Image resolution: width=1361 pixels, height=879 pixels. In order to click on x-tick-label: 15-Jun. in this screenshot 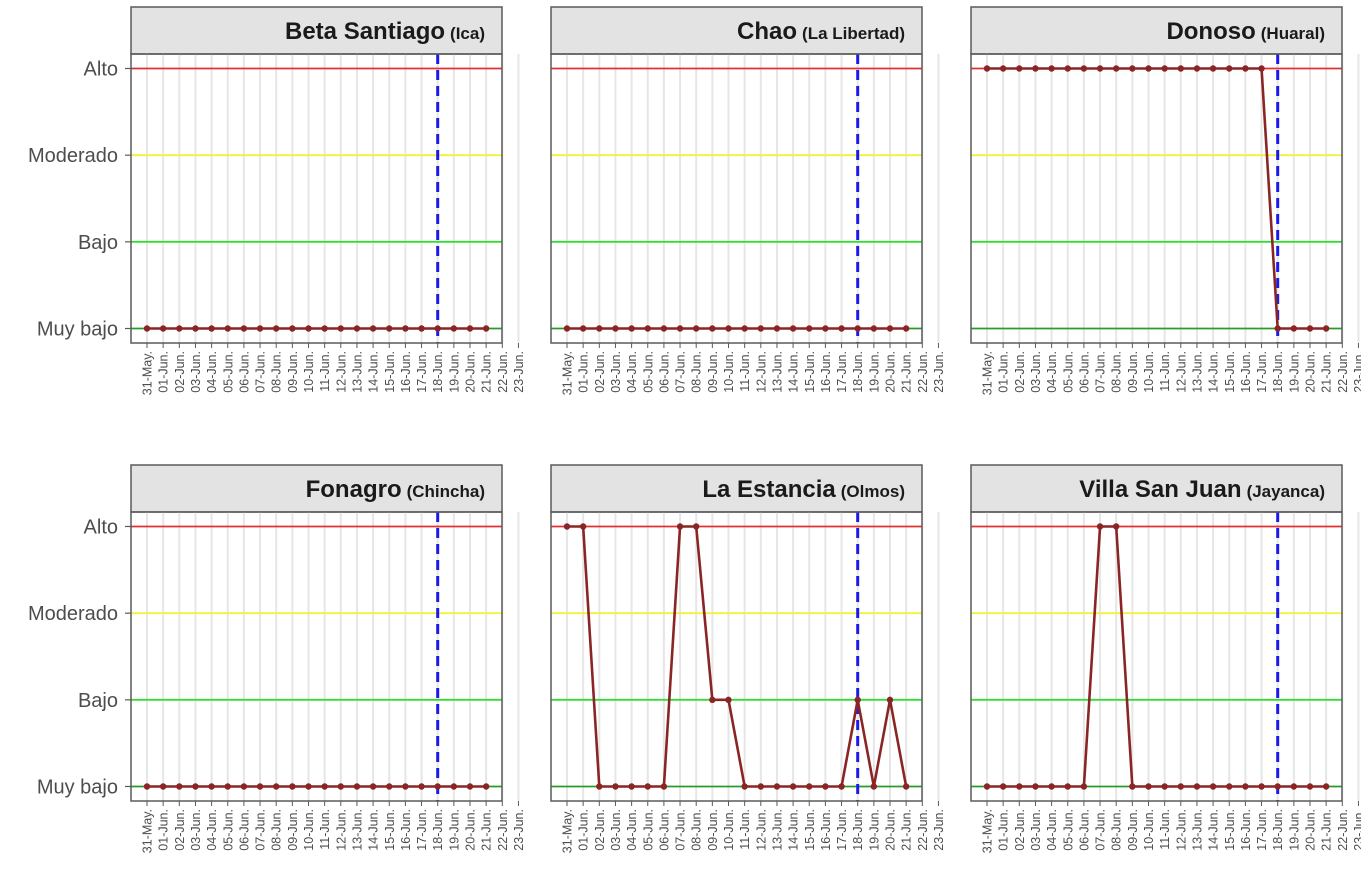, I will do `click(390, 830)`.